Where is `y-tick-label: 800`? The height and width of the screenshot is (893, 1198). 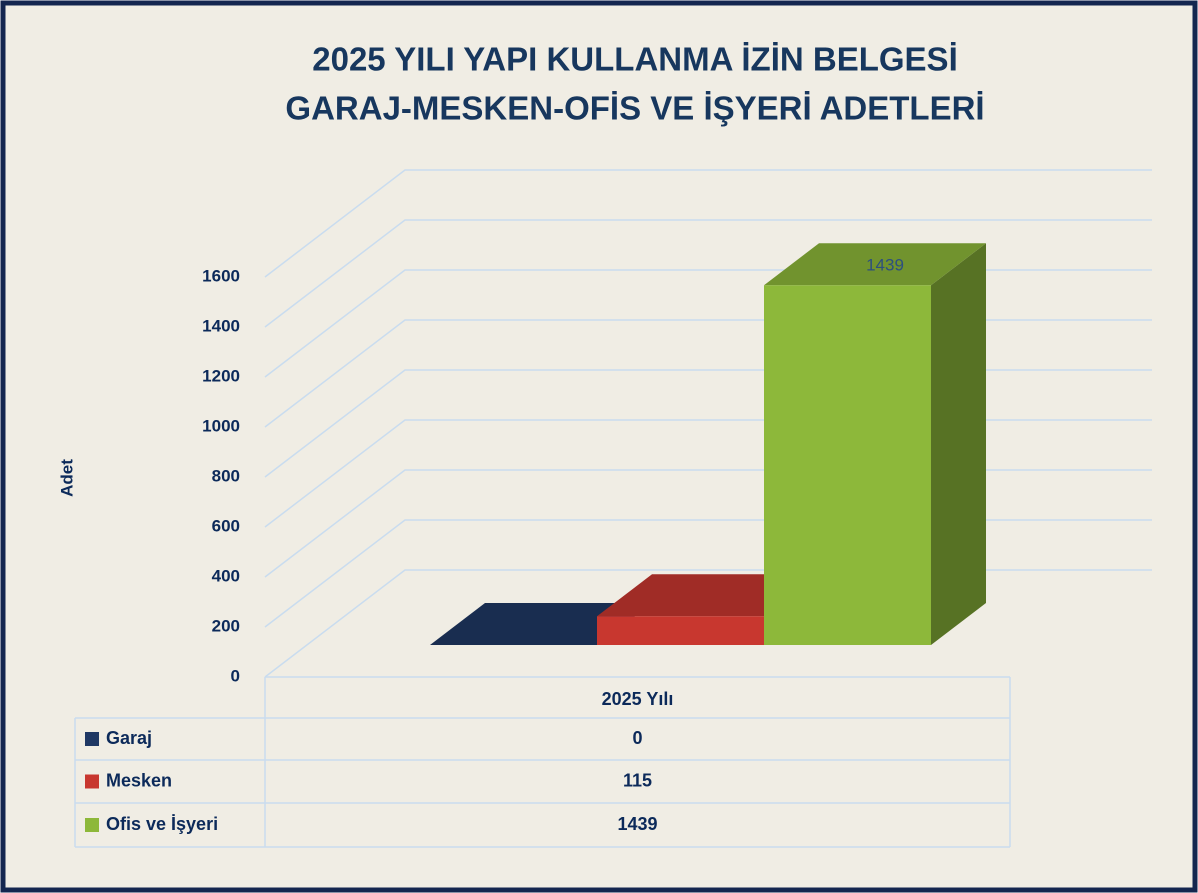 y-tick-label: 800 is located at coordinates (226, 475).